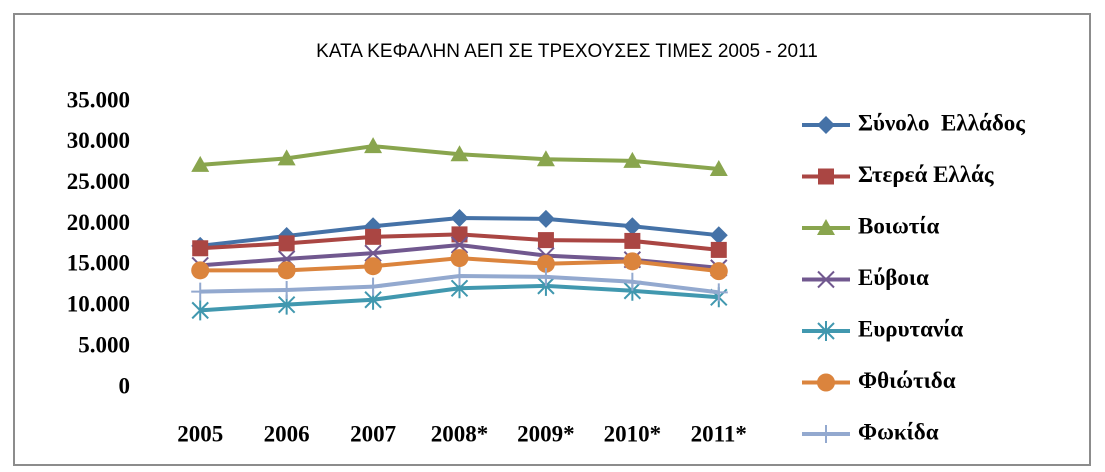  I want to click on y-tick-label: 15.000, so click(98, 263).